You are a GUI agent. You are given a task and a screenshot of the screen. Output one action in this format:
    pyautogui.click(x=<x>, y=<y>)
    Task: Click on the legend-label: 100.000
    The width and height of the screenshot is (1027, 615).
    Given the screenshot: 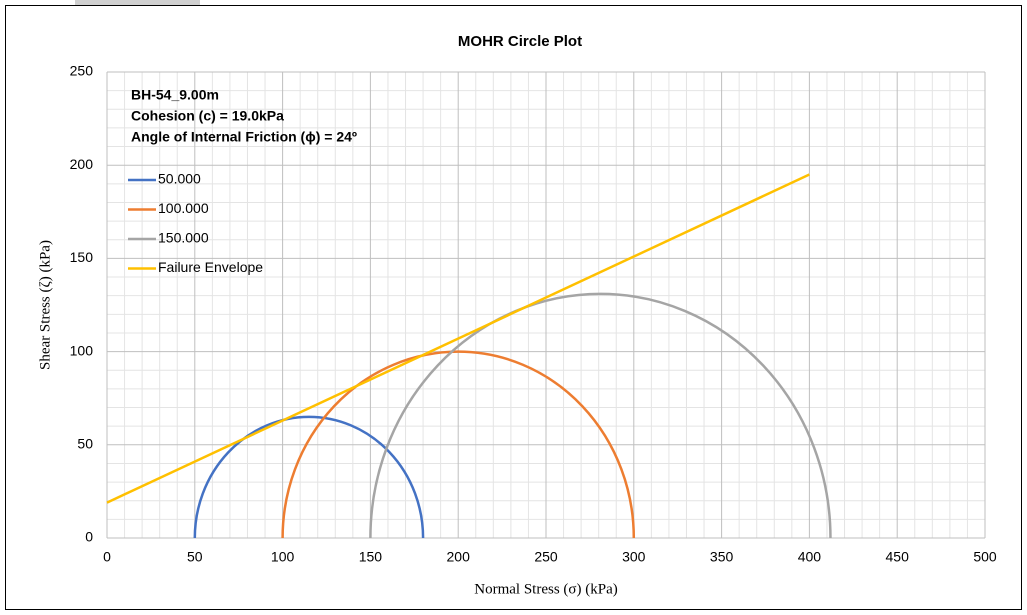 What is the action you would take?
    pyautogui.click(x=183, y=208)
    